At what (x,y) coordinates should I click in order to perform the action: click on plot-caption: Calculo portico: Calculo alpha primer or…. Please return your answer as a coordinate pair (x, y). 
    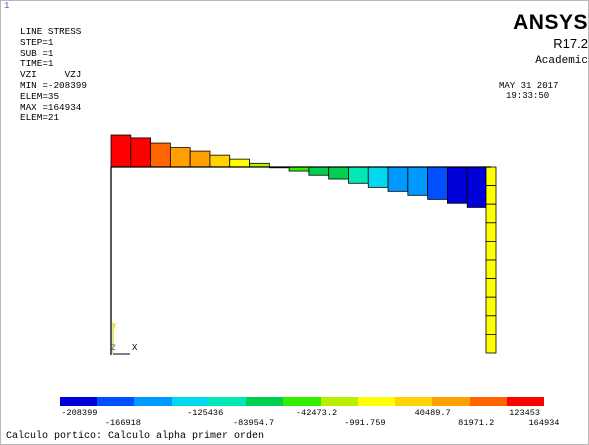
    Looking at the image, I should click on (135, 436).